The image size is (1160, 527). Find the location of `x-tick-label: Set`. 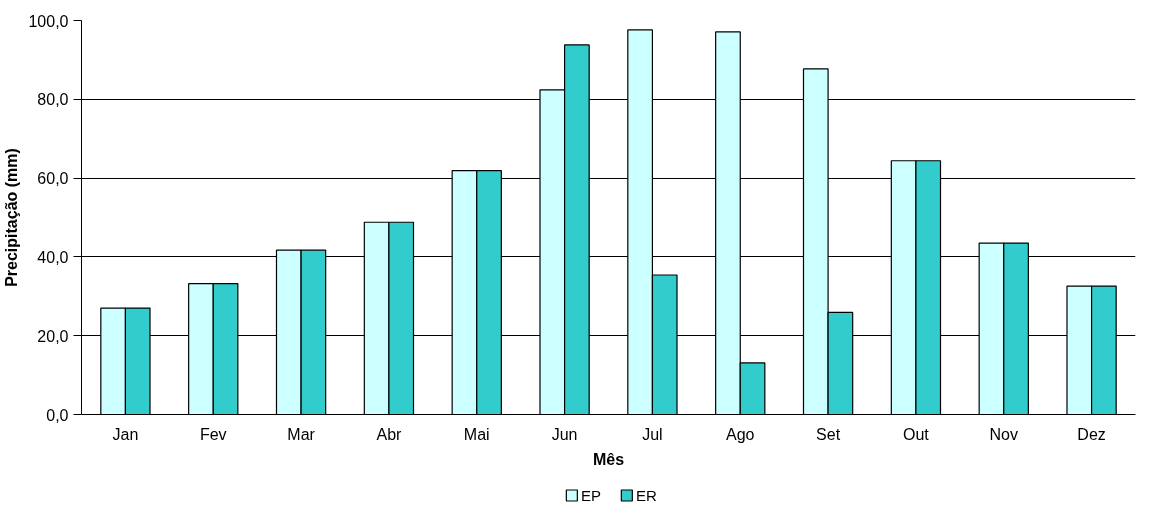

x-tick-label: Set is located at coordinates (828, 434).